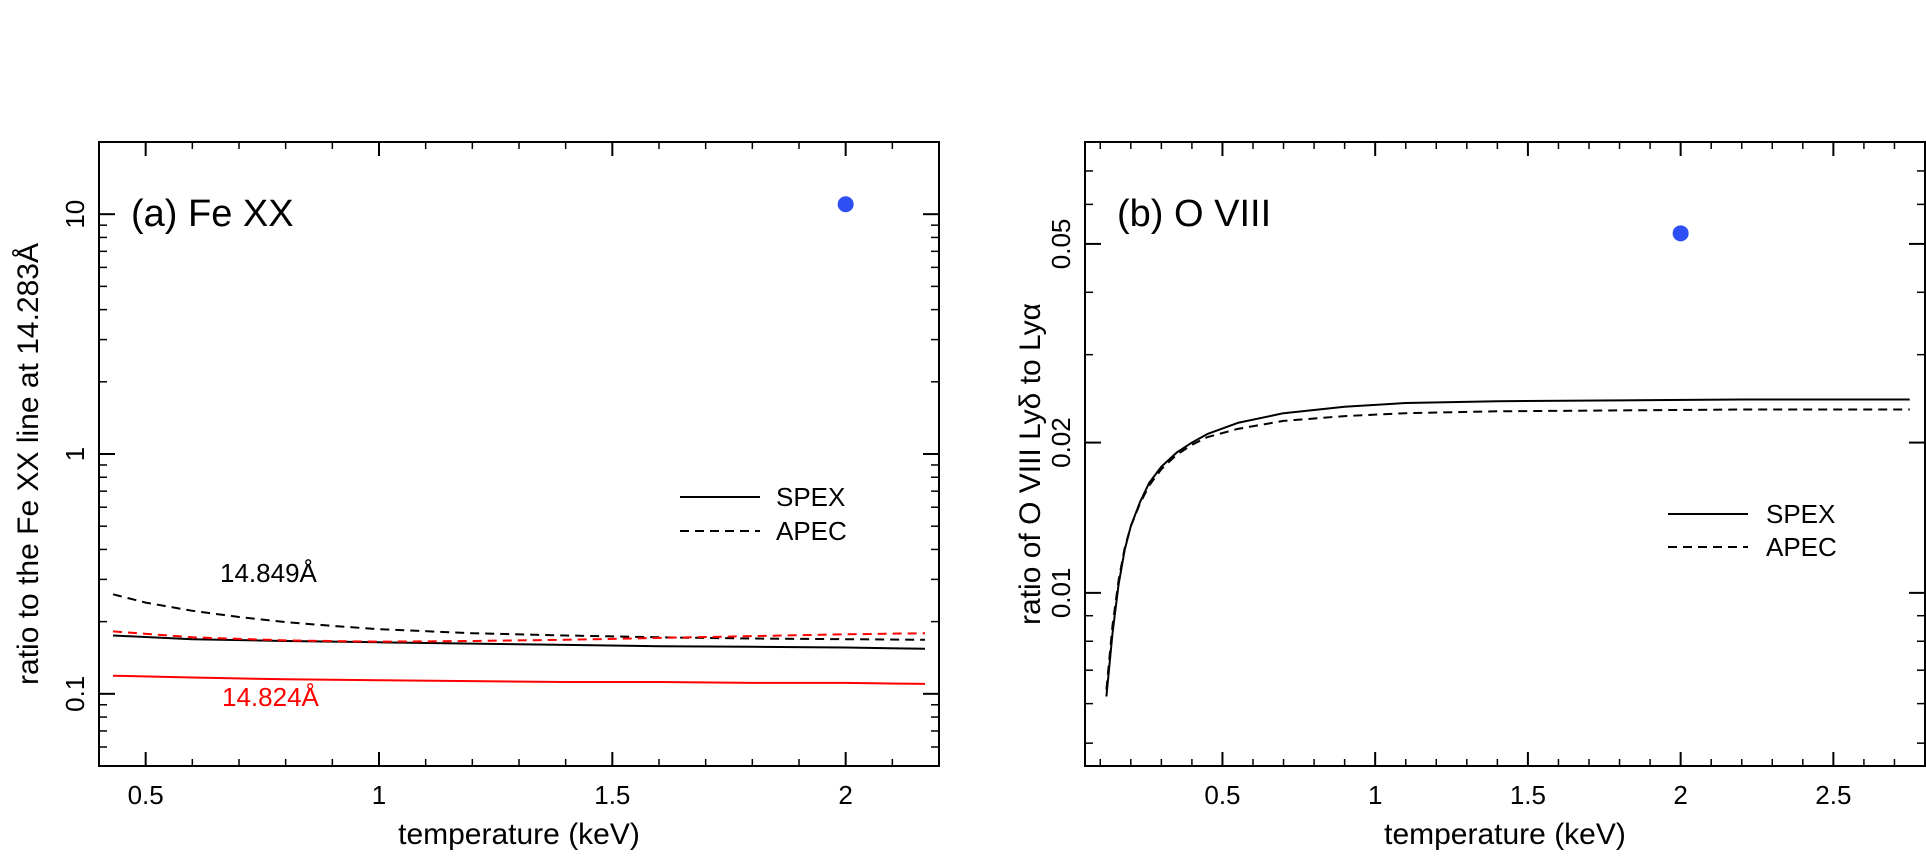 The width and height of the screenshot is (1926, 859). What do you see at coordinates (28, 464) in the screenshot?
I see `y-axis-title: ratio to the Fe XX line at 14.283Å` at bounding box center [28, 464].